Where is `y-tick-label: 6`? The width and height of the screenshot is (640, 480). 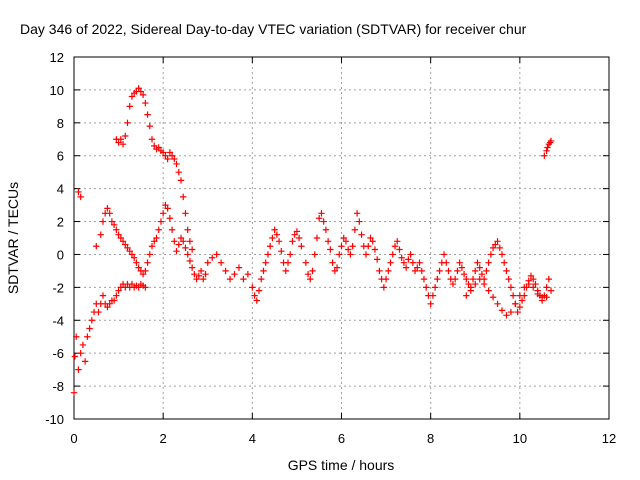
y-tick-label: 6 is located at coordinates (60, 156).